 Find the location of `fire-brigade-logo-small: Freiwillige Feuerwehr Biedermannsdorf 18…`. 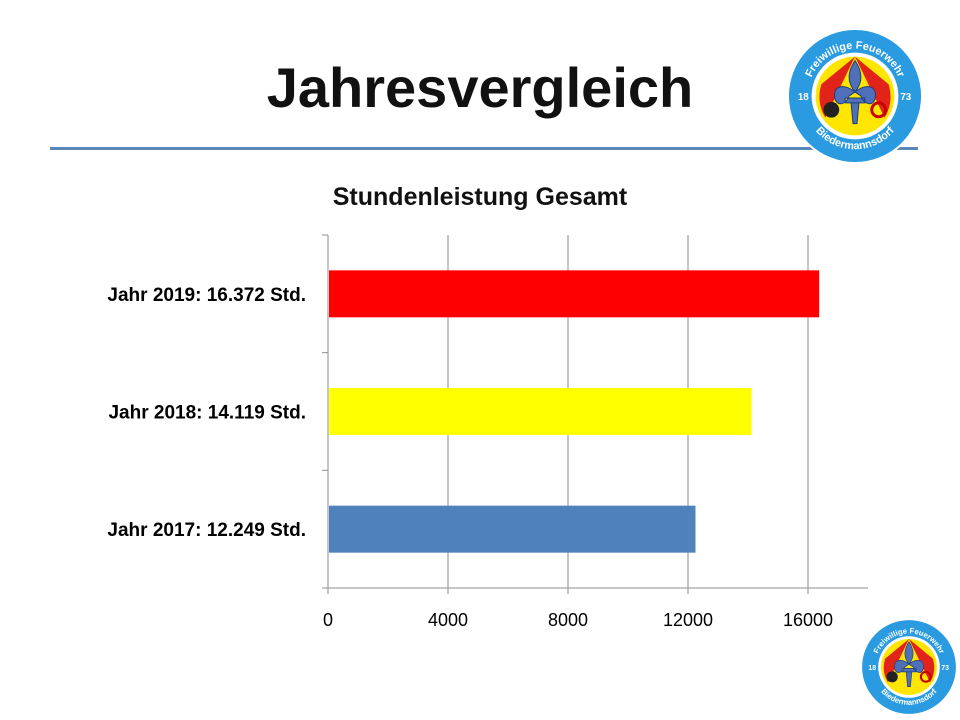

fire-brigade-logo-small: Freiwillige Feuerwehr Biedermannsdorf 18… is located at coordinates (909, 667).